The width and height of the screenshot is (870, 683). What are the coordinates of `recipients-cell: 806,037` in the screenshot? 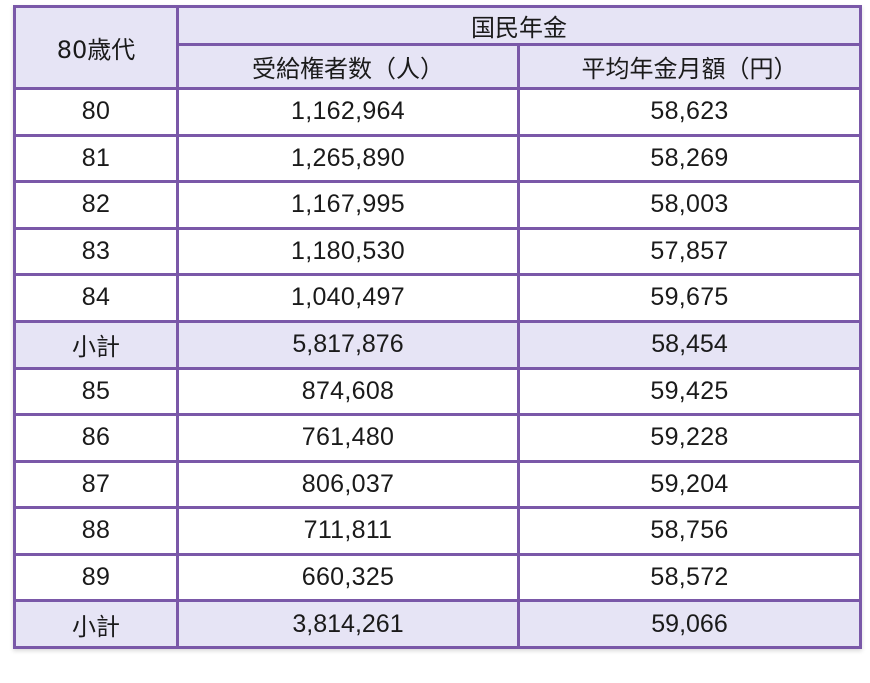 It's located at (348, 484).